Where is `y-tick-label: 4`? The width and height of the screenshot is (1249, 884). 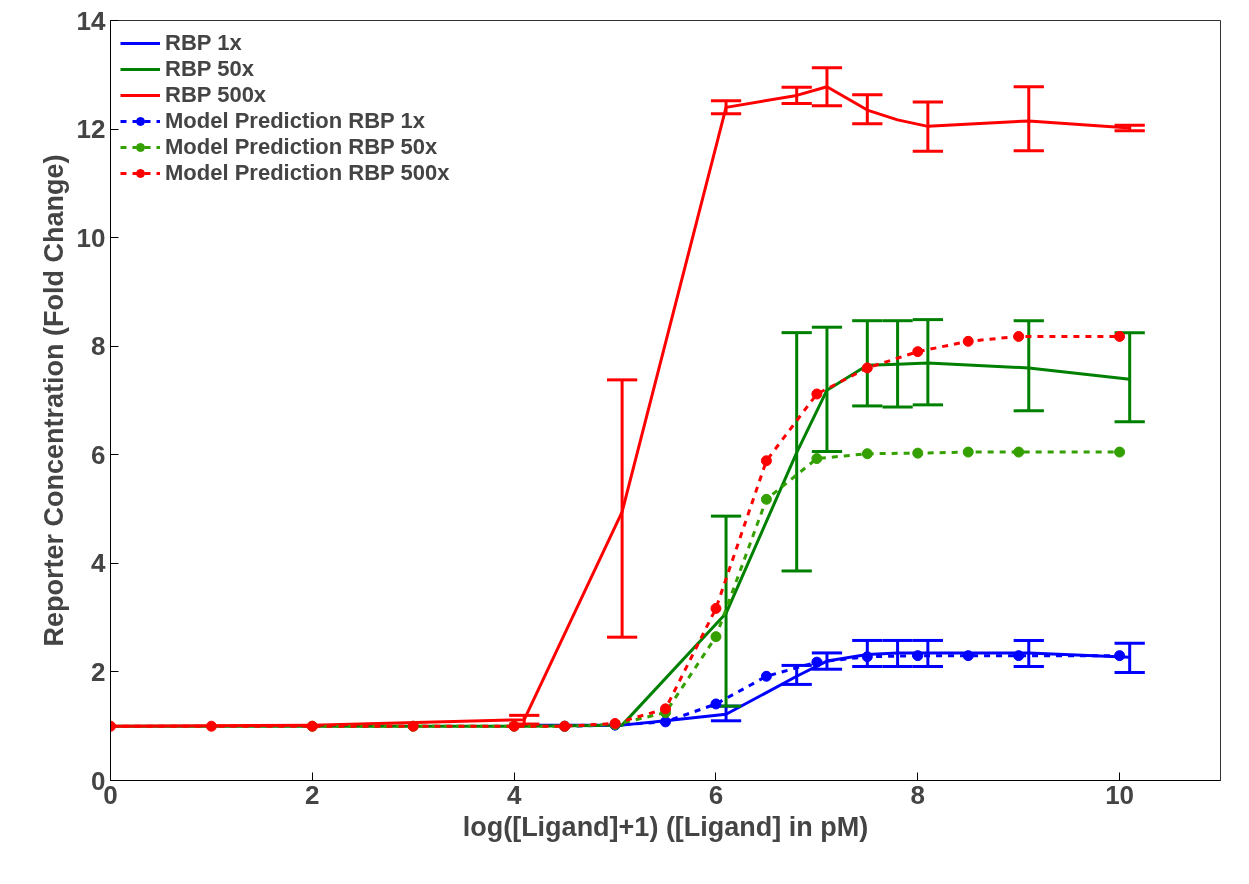 y-tick-label: 4 is located at coordinates (99, 563).